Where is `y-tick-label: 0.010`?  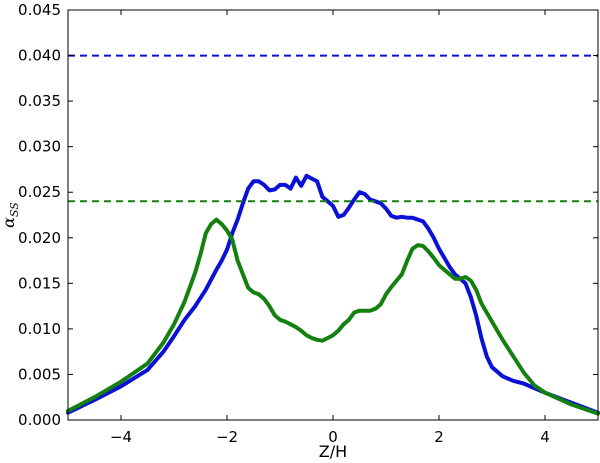
y-tick-label: 0.010 is located at coordinates (39, 329).